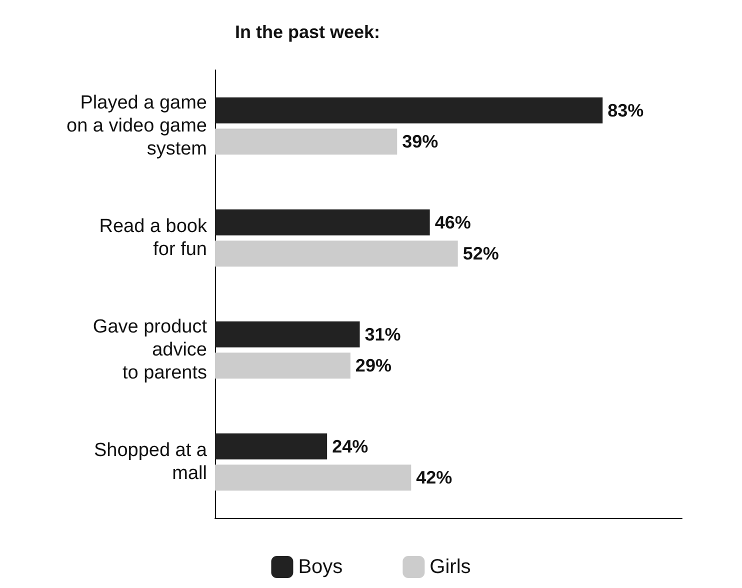  What do you see at coordinates (150, 350) in the screenshot?
I see `y-tick-label: Gave product advice to parents` at bounding box center [150, 350].